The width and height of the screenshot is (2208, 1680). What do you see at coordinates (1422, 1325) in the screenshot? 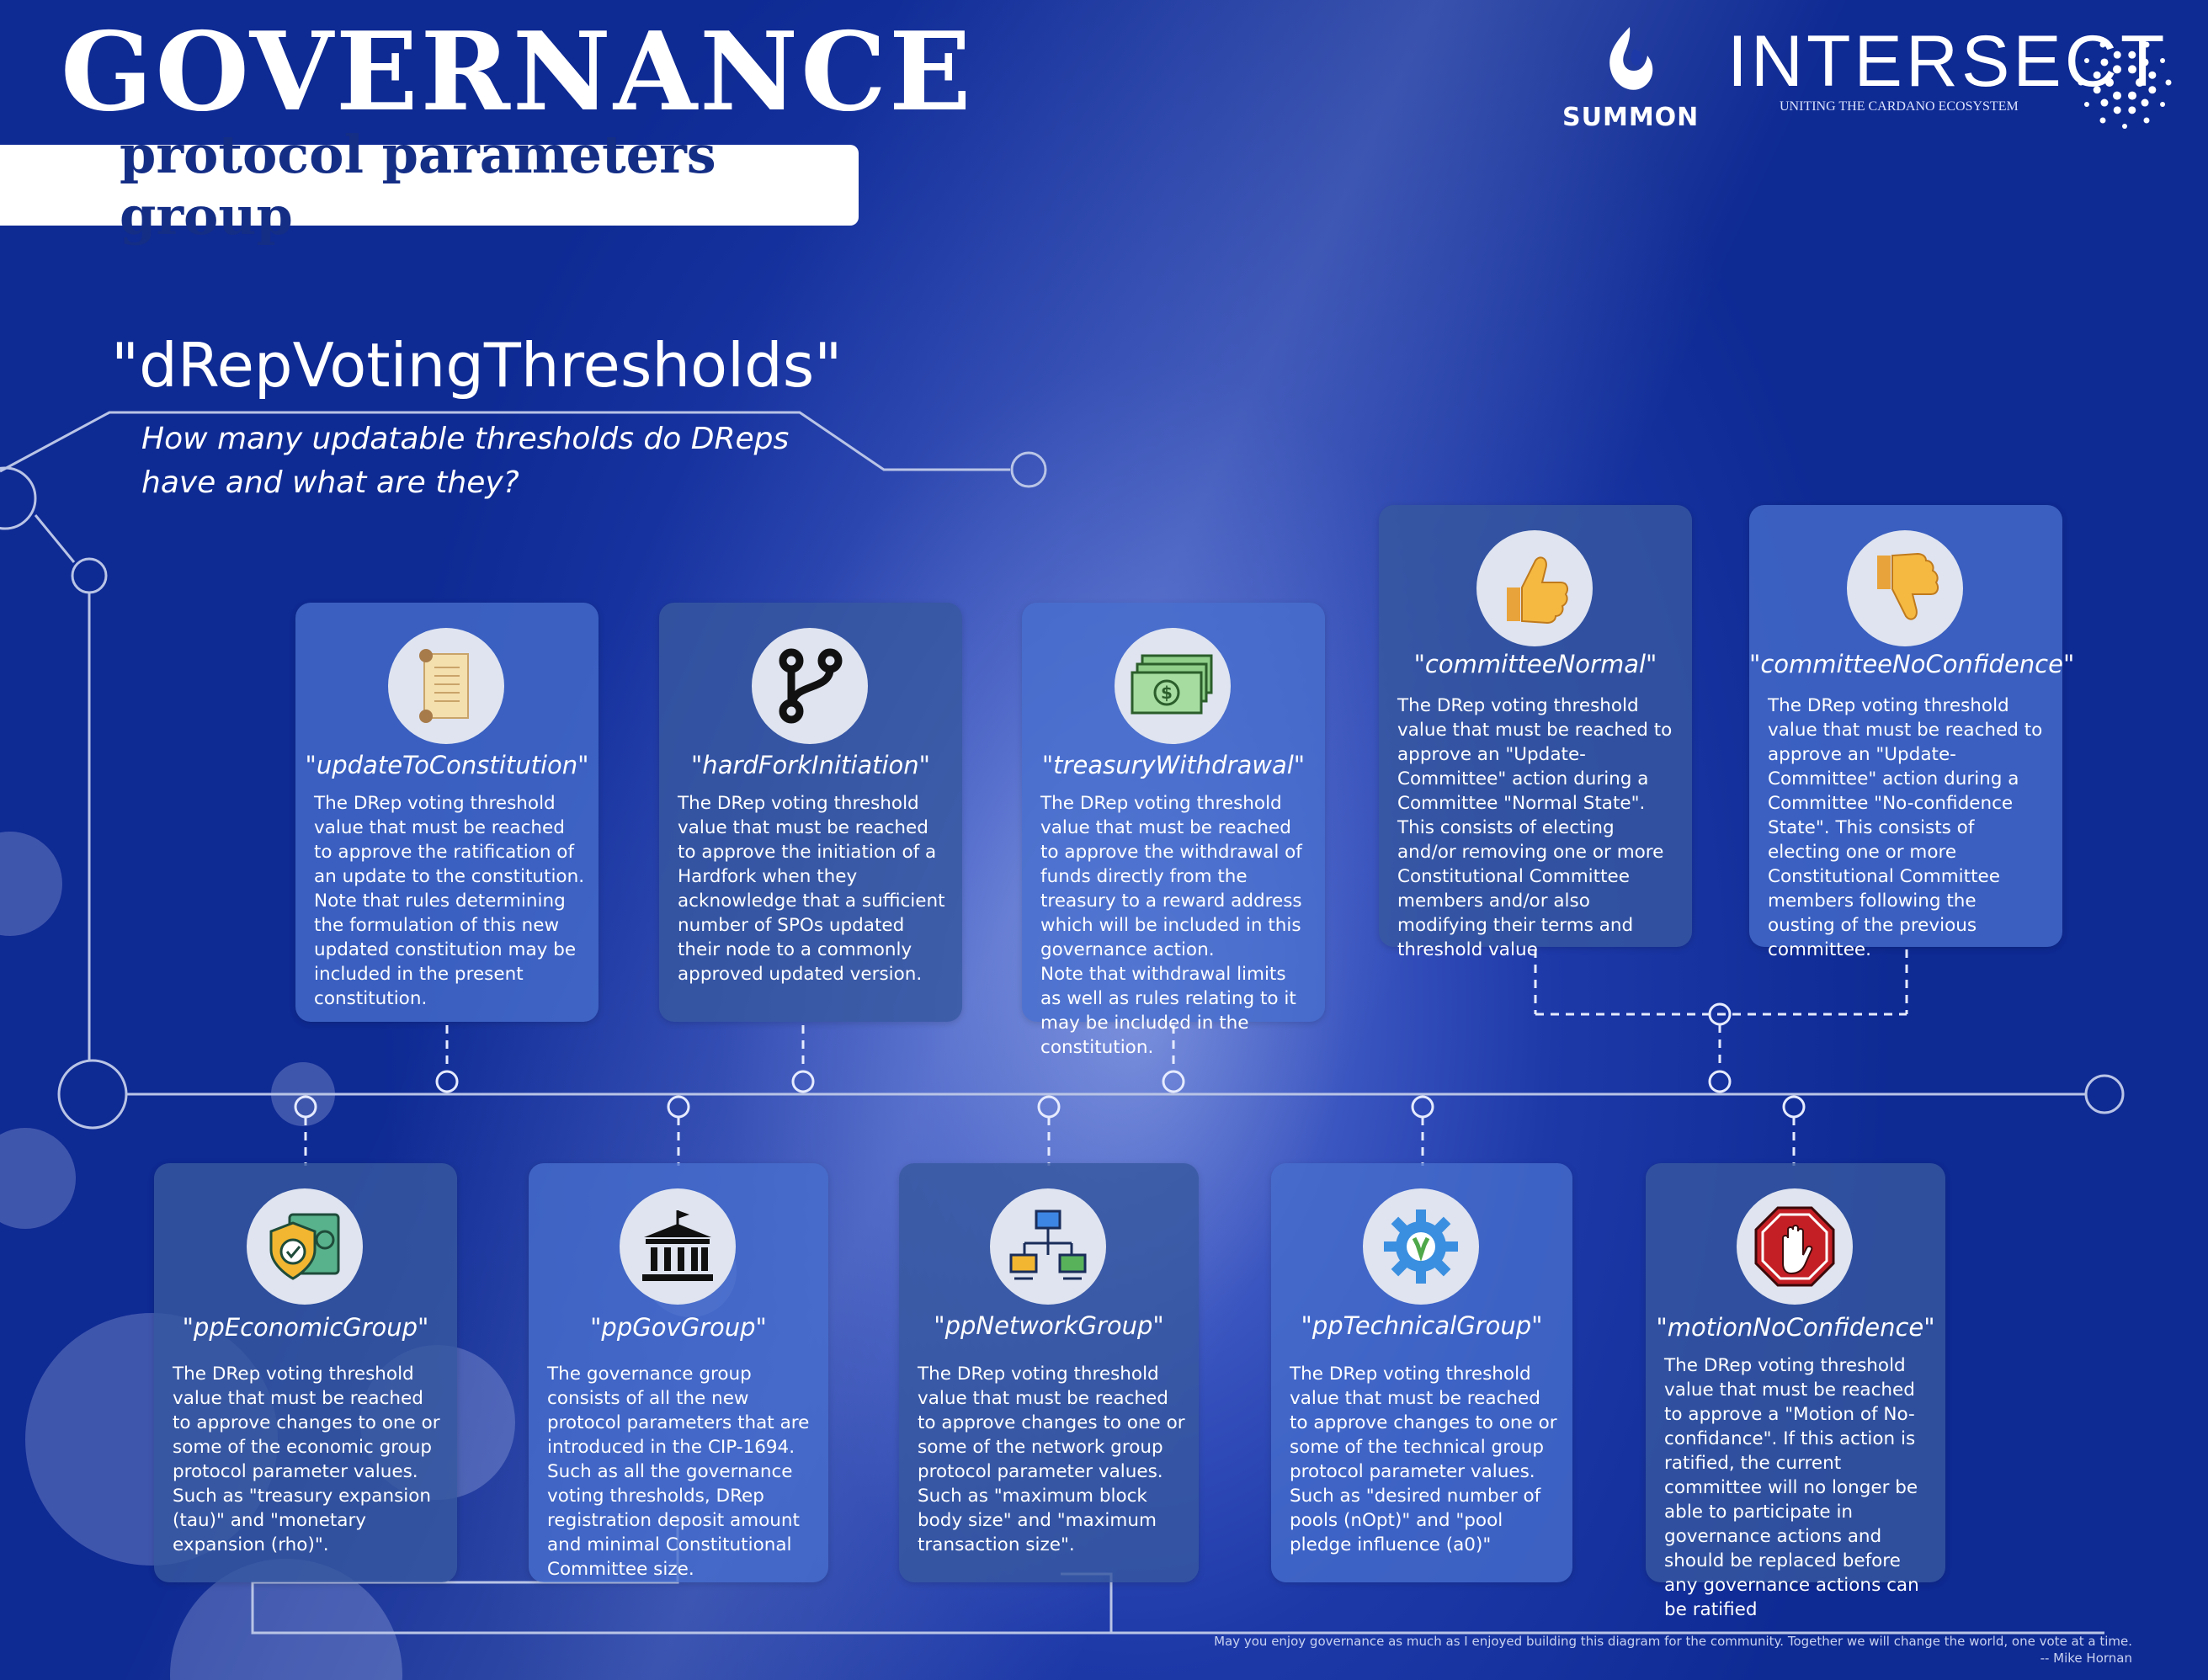
I see `card-name: "ppTechnicalGroup"` at bounding box center [1422, 1325].